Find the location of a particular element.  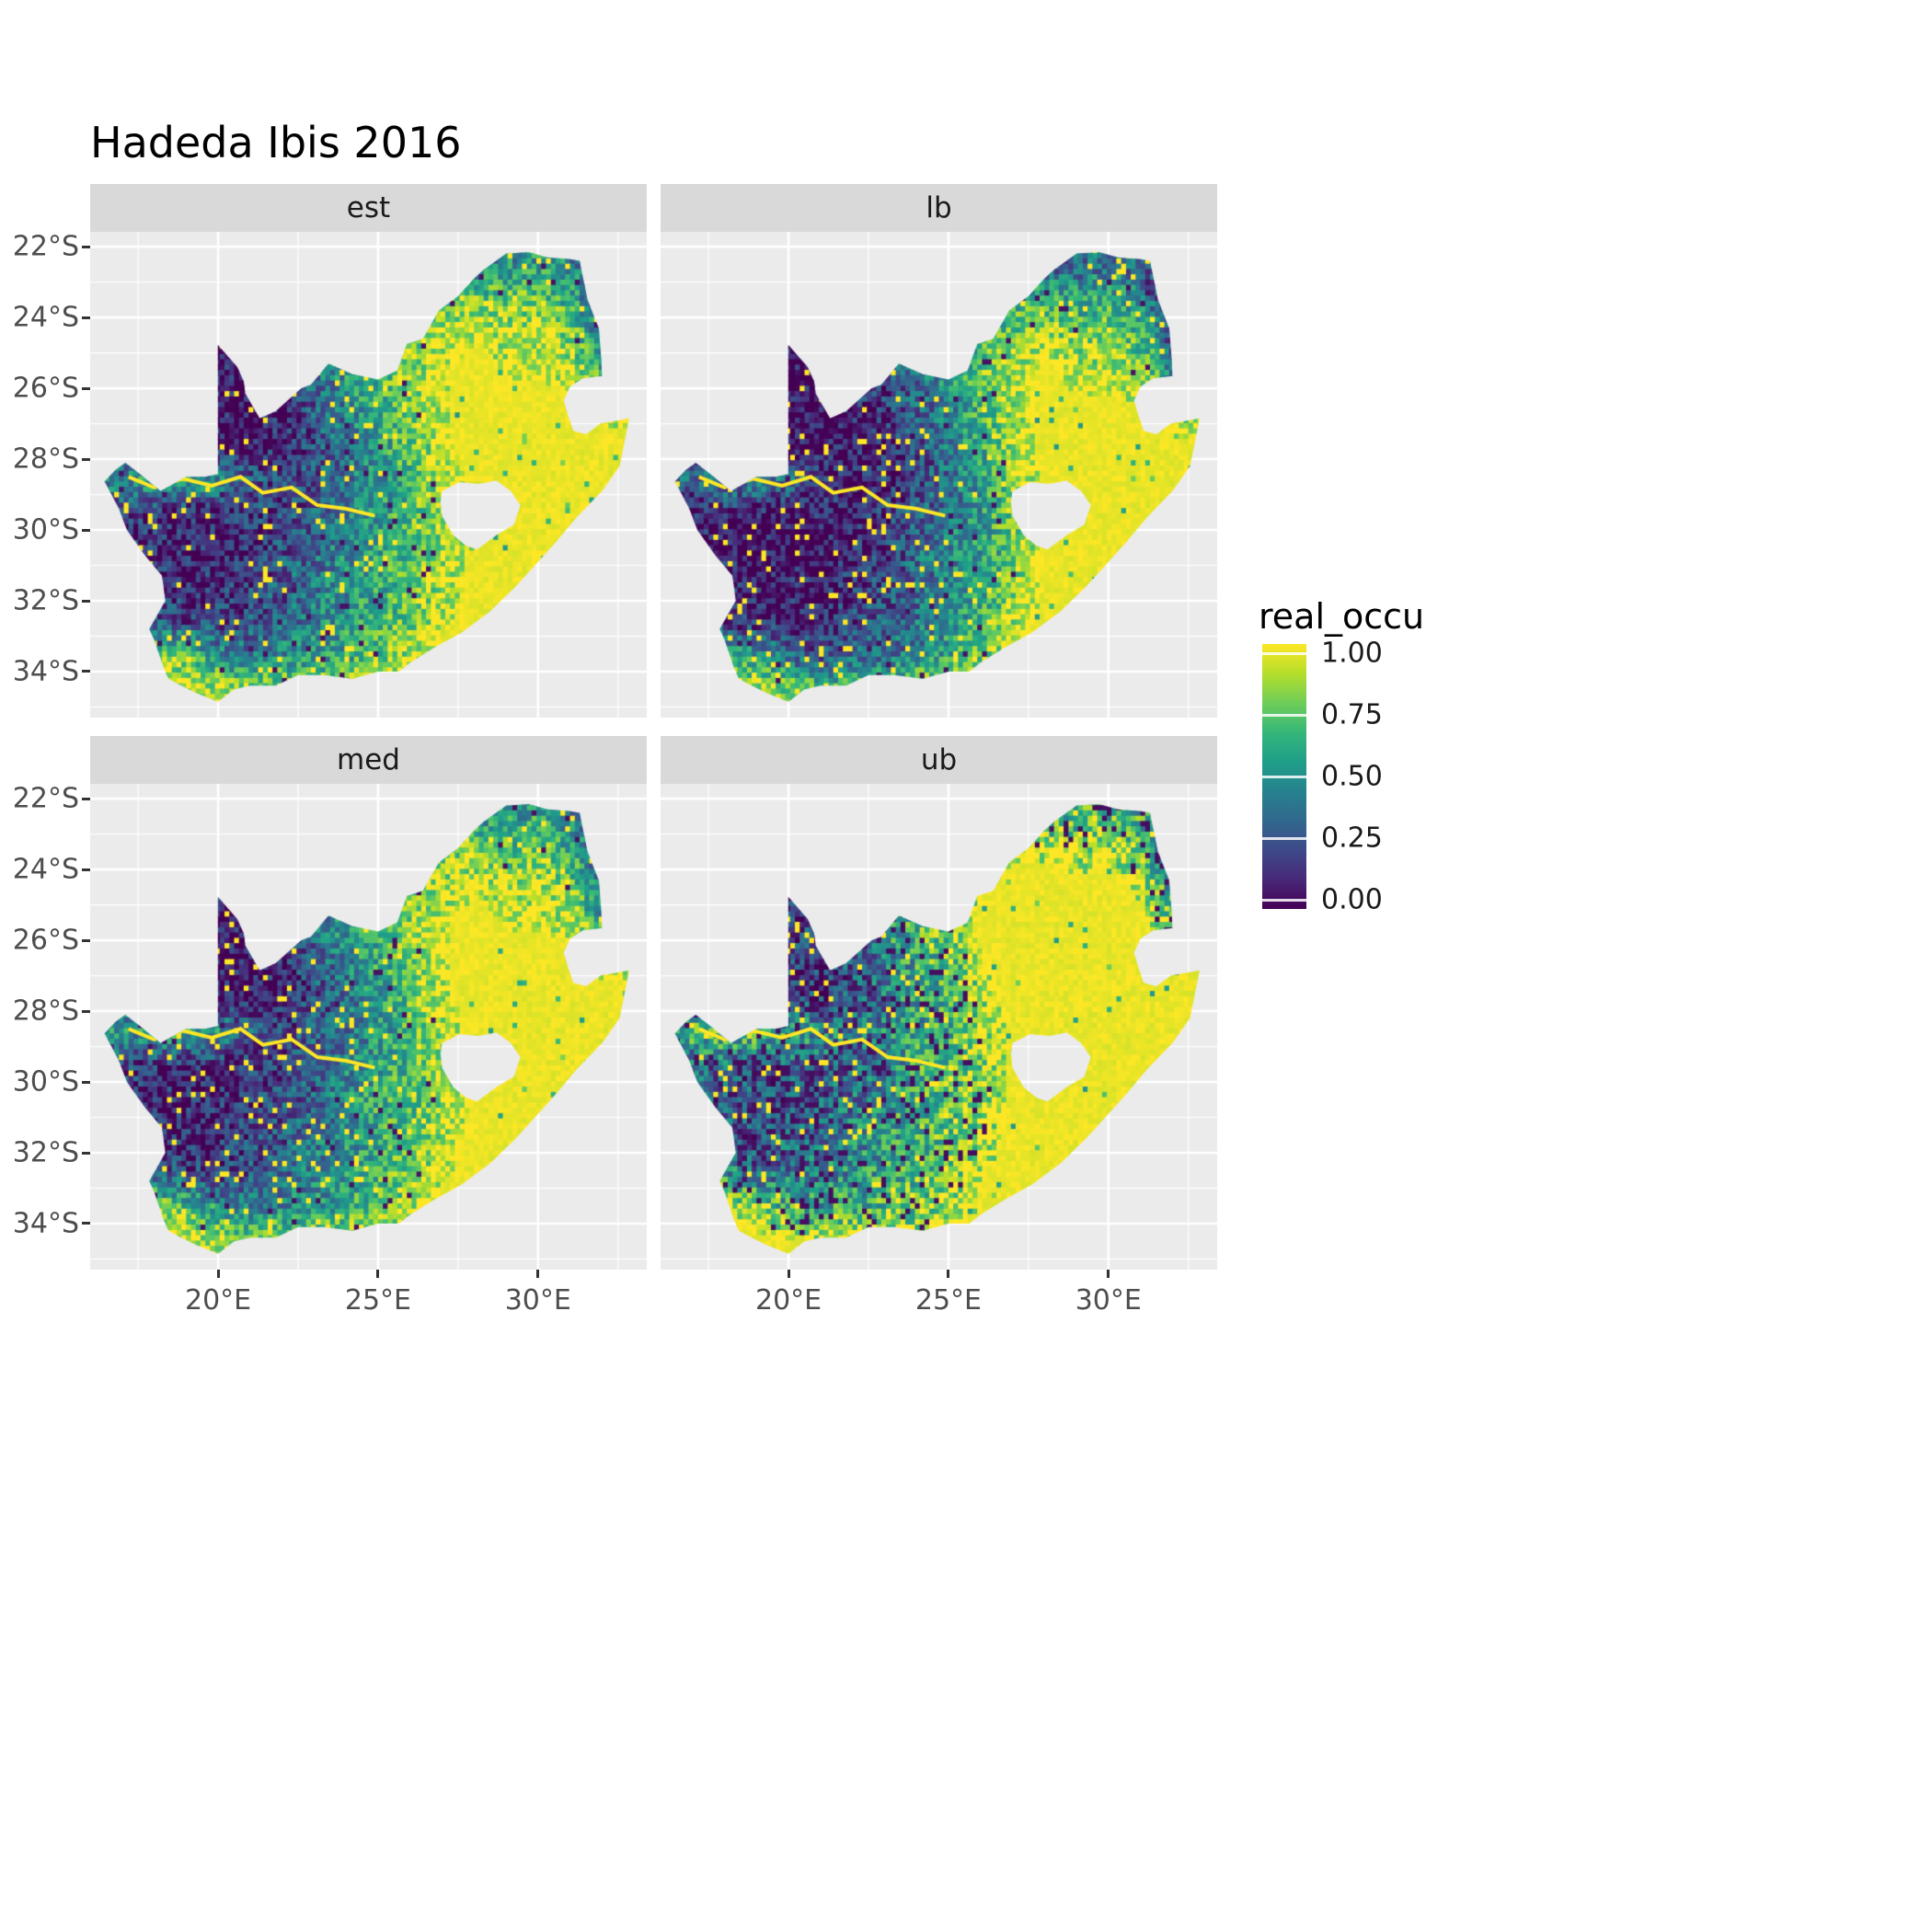

legend-tick-label: 1.00 is located at coordinates (1352, 653).